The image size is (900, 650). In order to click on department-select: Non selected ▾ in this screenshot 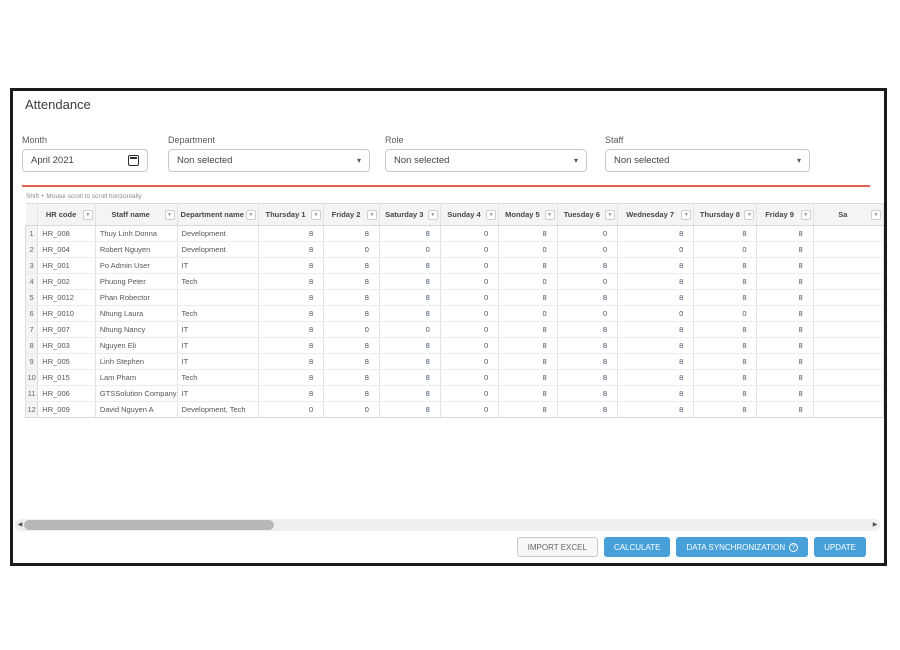, I will do `click(269, 160)`.